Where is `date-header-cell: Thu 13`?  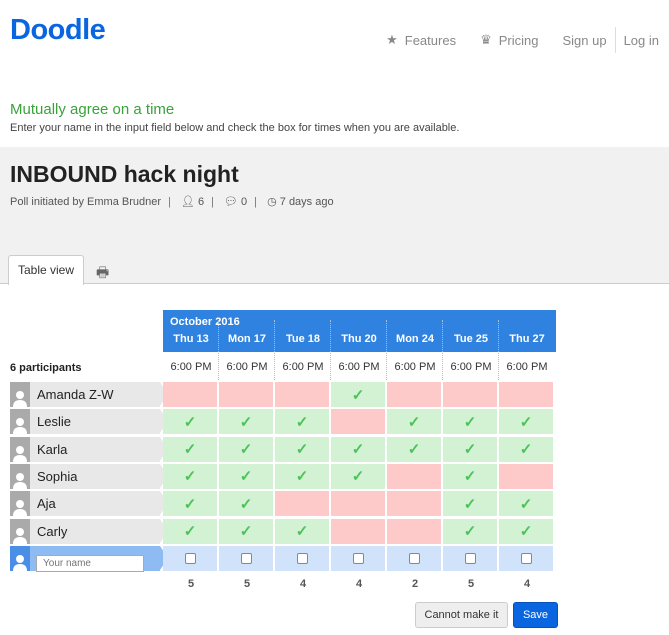 date-header-cell: Thu 13 is located at coordinates (191, 339).